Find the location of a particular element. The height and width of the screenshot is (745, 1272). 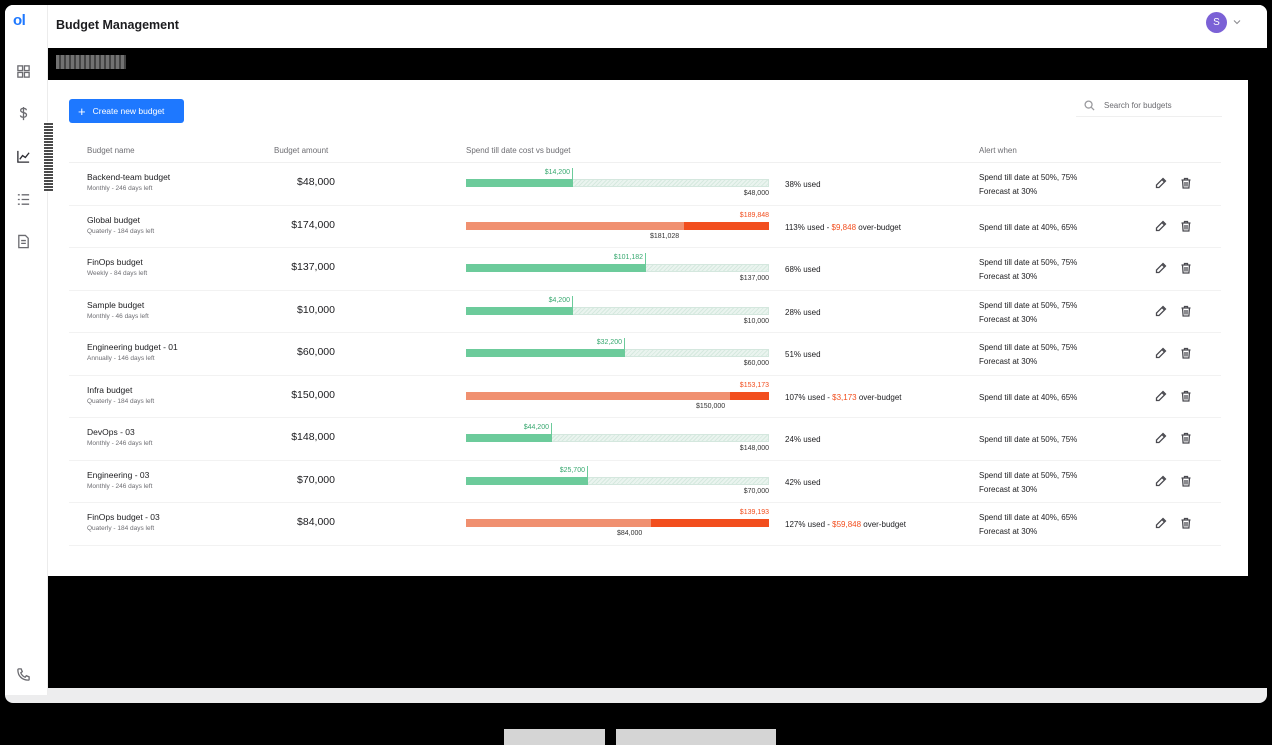

budget-label: $137,000 is located at coordinates (754, 278).